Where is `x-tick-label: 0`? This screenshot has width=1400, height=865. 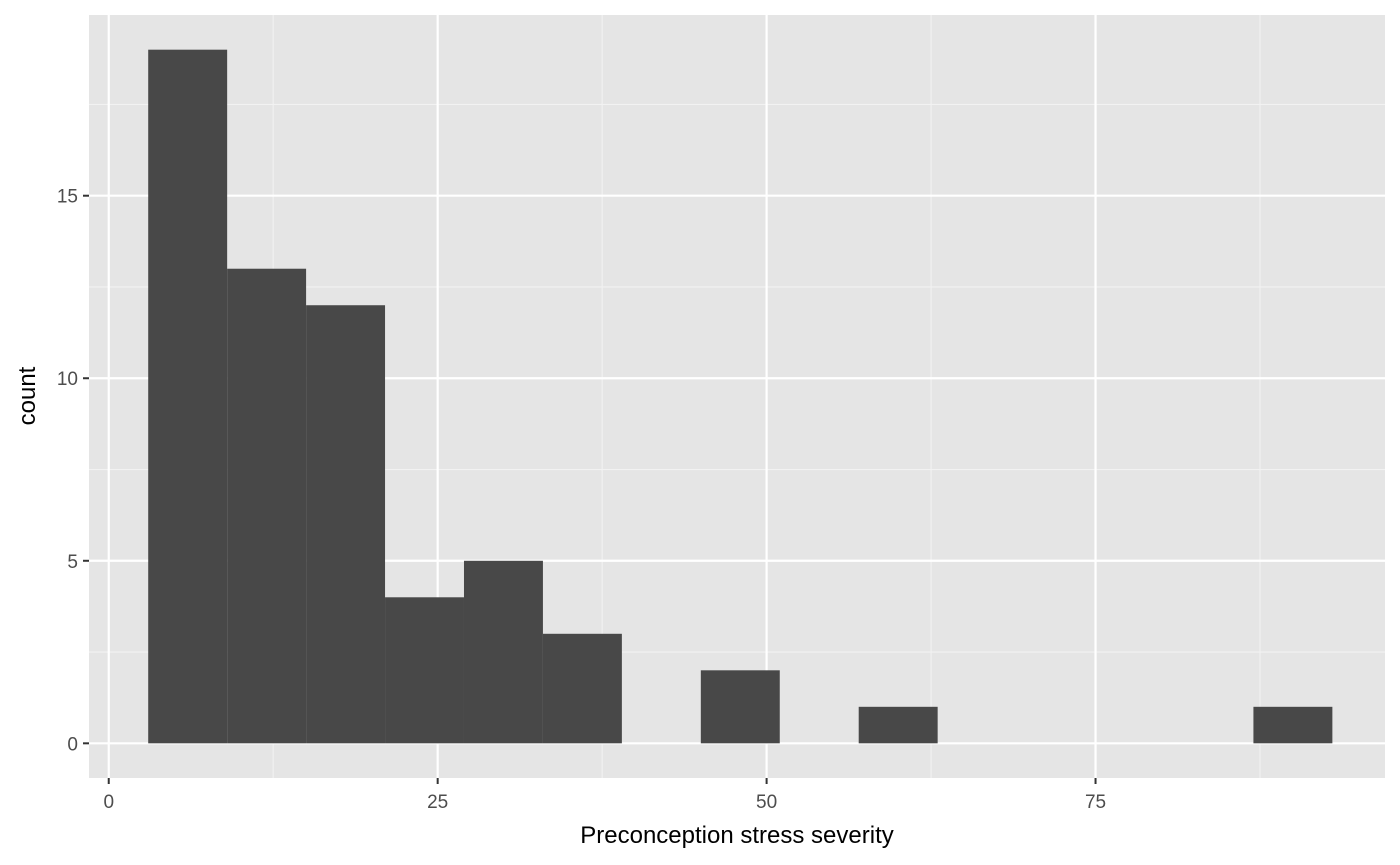 x-tick-label: 0 is located at coordinates (108, 802).